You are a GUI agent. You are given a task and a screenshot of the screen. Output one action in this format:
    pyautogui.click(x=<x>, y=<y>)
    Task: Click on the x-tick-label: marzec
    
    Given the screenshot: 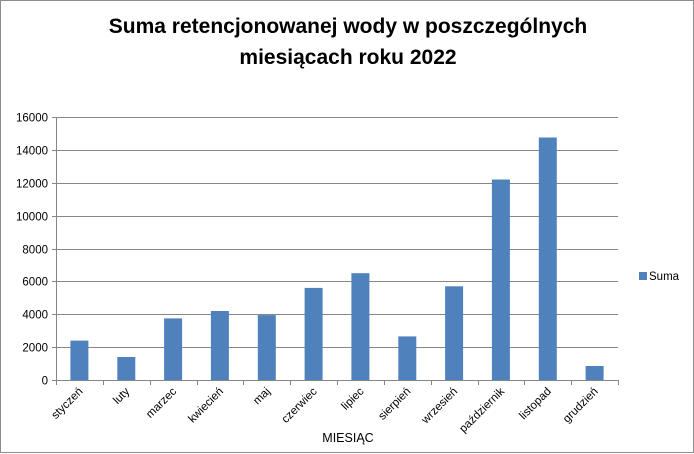 What is the action you would take?
    pyautogui.click(x=161, y=402)
    